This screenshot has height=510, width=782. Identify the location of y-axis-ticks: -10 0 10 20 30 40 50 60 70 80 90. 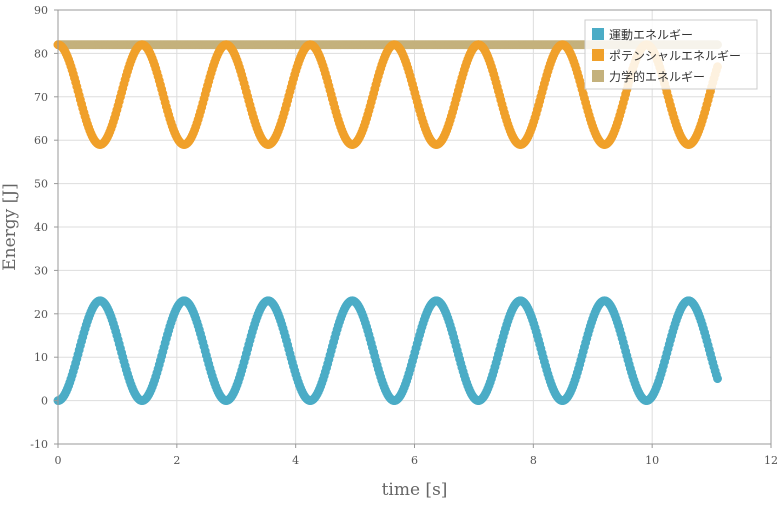
(44, 227).